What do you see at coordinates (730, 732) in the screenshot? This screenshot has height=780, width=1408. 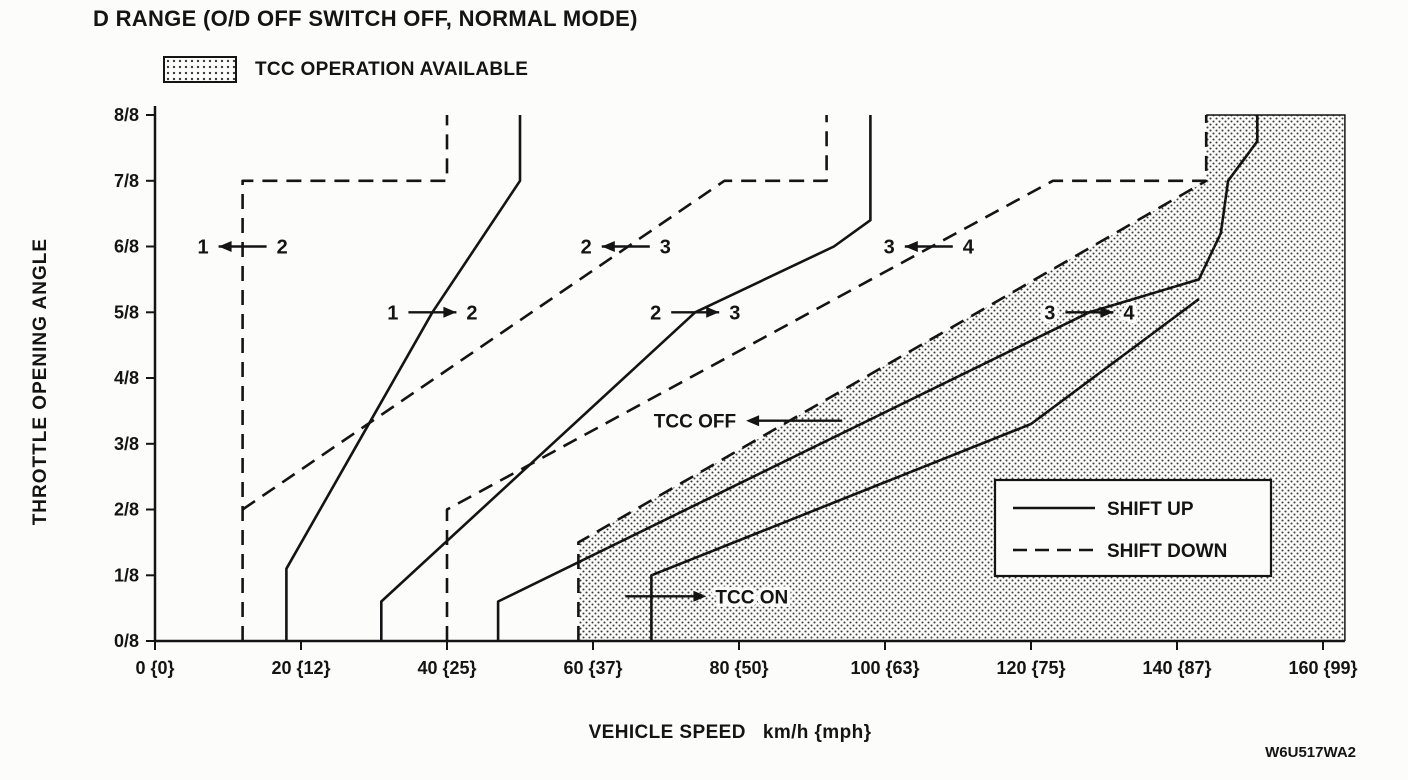 I see `x-axis-title: VEHICLE SPEED km/h {mph}` at bounding box center [730, 732].